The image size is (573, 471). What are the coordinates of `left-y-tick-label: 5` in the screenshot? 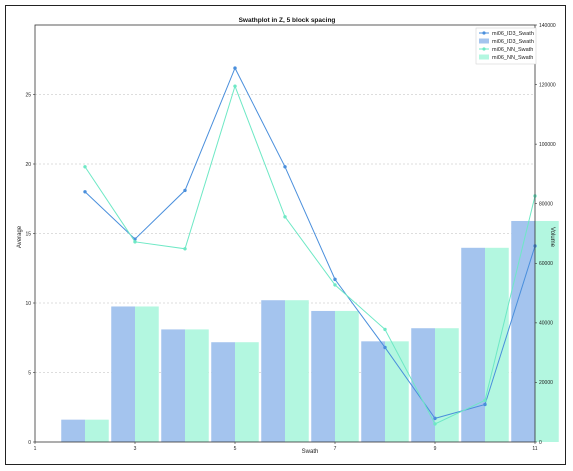 It's located at (29, 373).